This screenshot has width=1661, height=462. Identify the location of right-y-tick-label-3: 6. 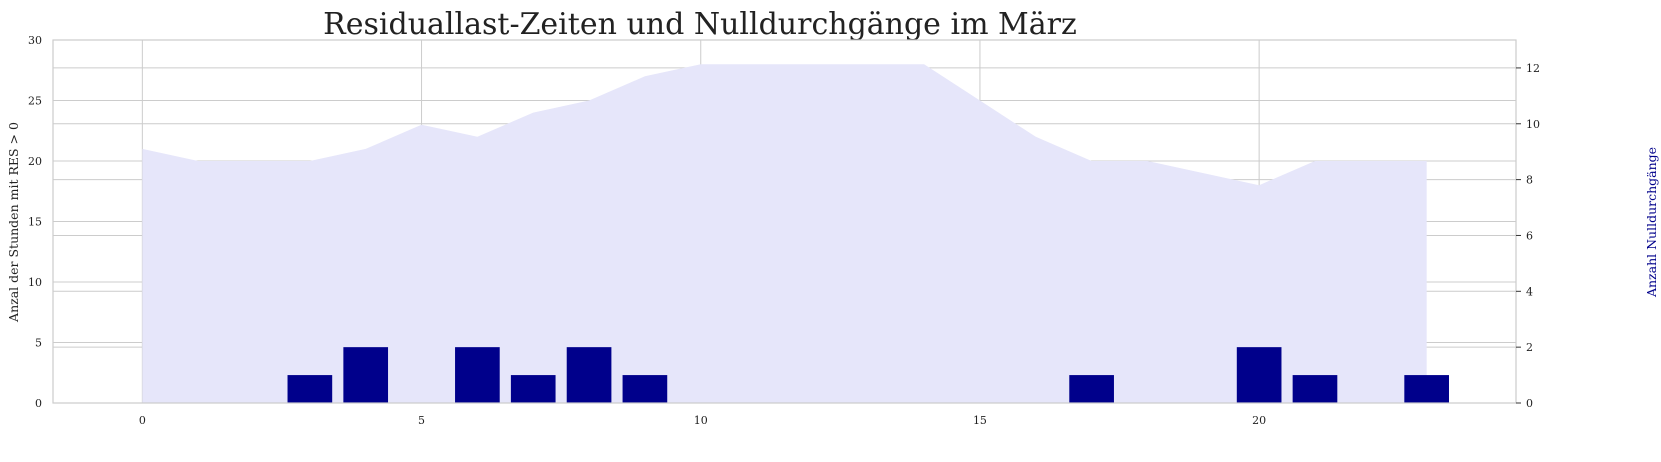
(1529, 235).